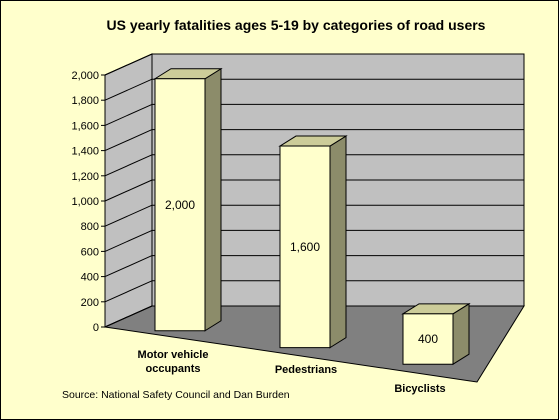  Describe the element at coordinates (90, 252) in the screenshot. I see `y-tick-label: 600` at that location.